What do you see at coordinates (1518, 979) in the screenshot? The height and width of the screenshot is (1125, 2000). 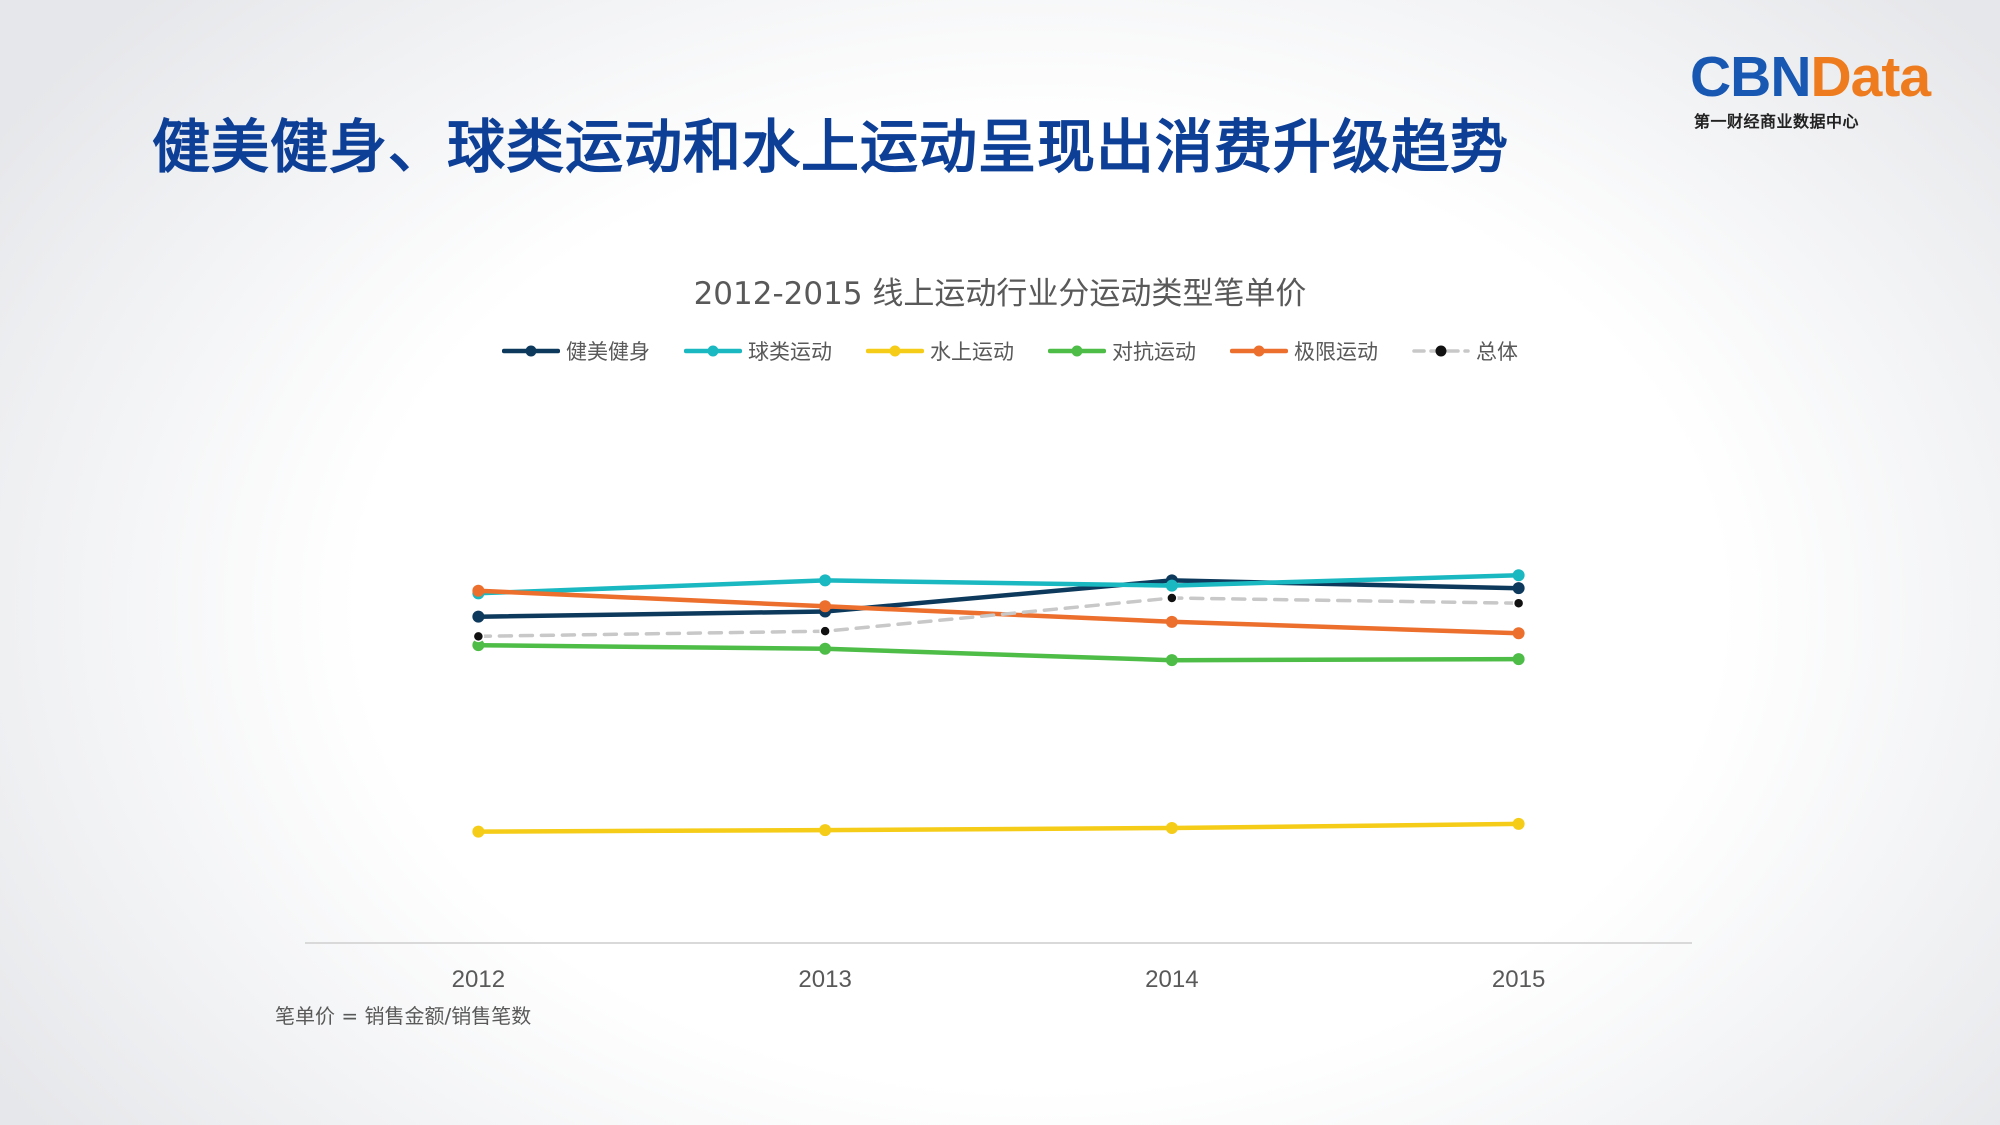 I see `x-tick-label: 2015` at bounding box center [1518, 979].